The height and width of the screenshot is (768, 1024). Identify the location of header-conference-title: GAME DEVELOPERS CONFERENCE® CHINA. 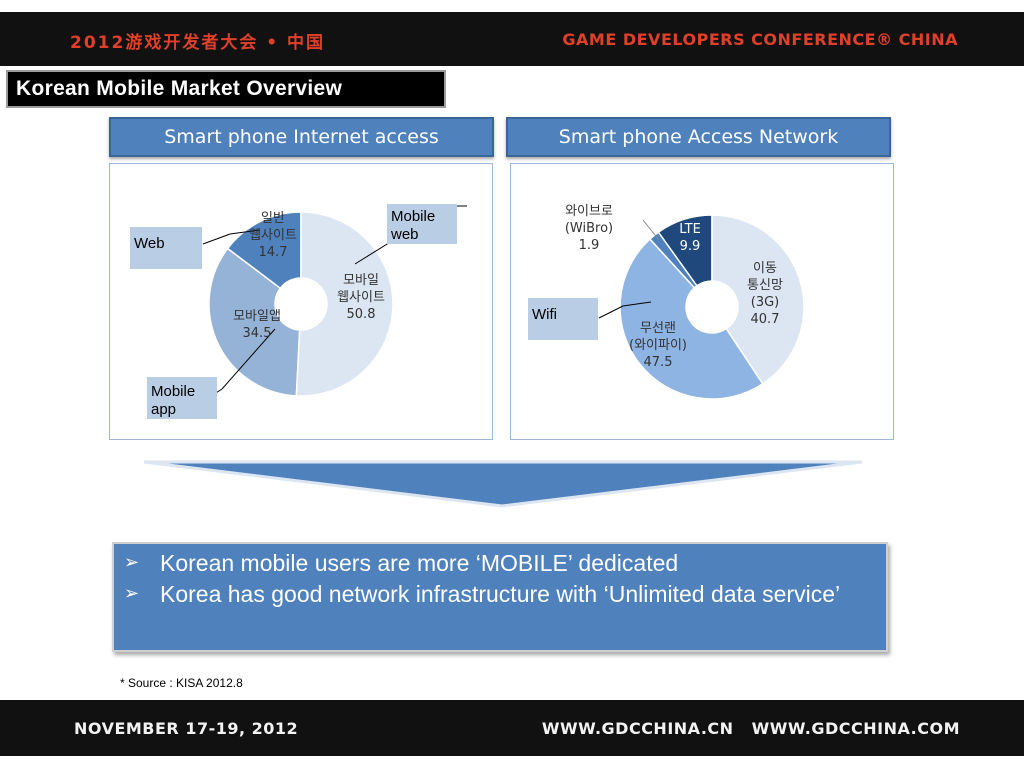
(760, 39).